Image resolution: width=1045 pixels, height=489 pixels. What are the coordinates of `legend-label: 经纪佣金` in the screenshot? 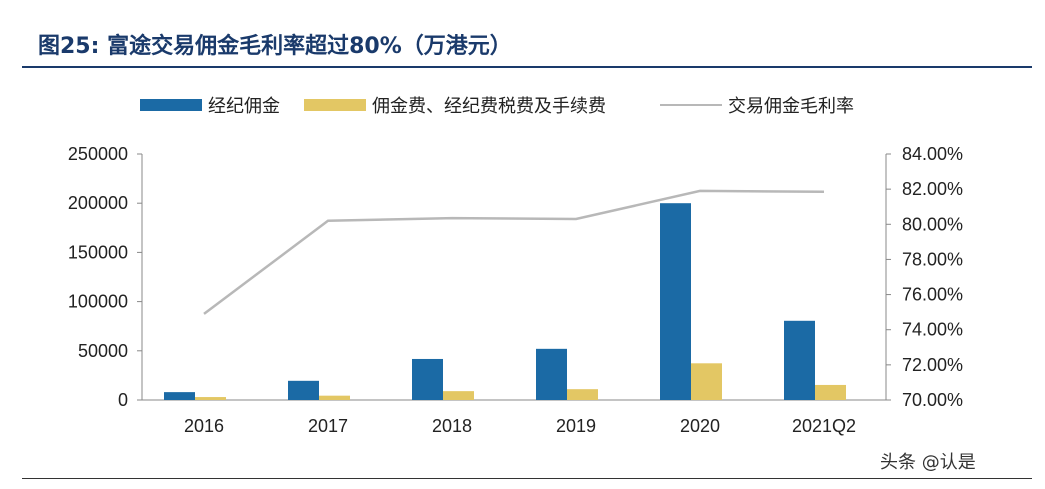 It's located at (244, 106).